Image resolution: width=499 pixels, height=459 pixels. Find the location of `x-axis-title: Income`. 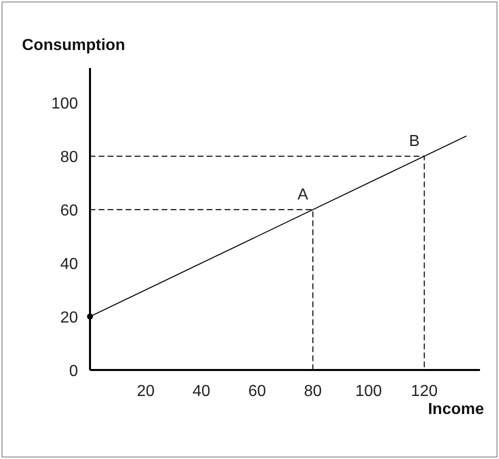

x-axis-title: Income is located at coordinates (456, 409).